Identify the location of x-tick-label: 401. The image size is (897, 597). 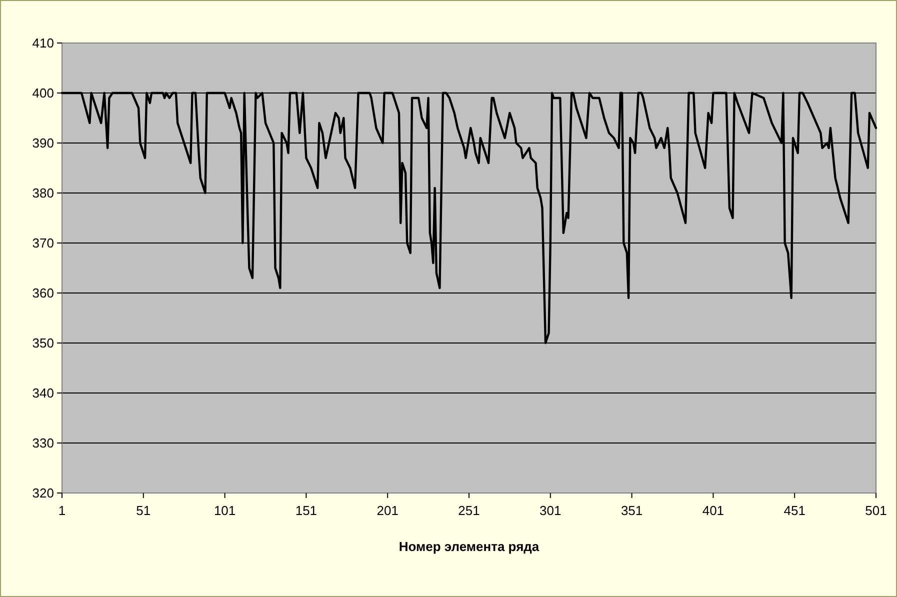
(713, 510).